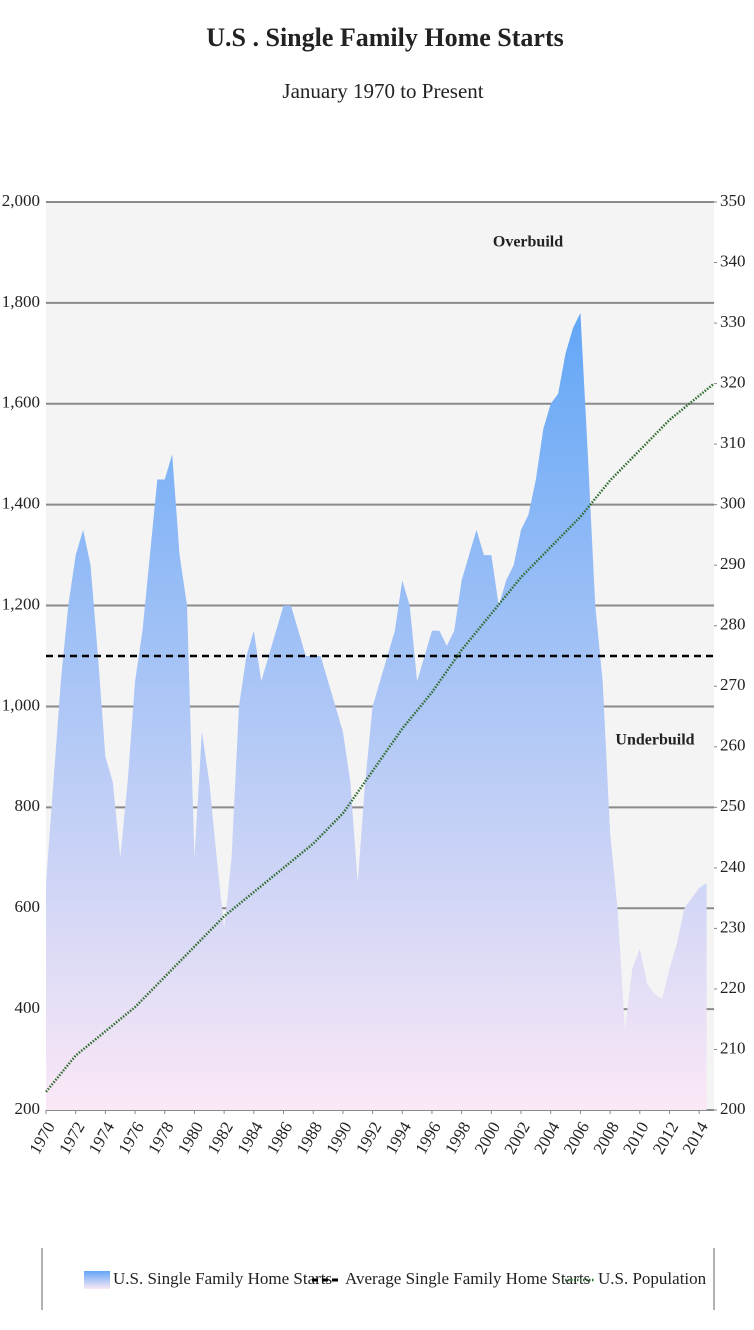 This screenshot has width=754, height=1330. Describe the element at coordinates (28, 1007) in the screenshot. I see `y-tick-label: 400` at that location.